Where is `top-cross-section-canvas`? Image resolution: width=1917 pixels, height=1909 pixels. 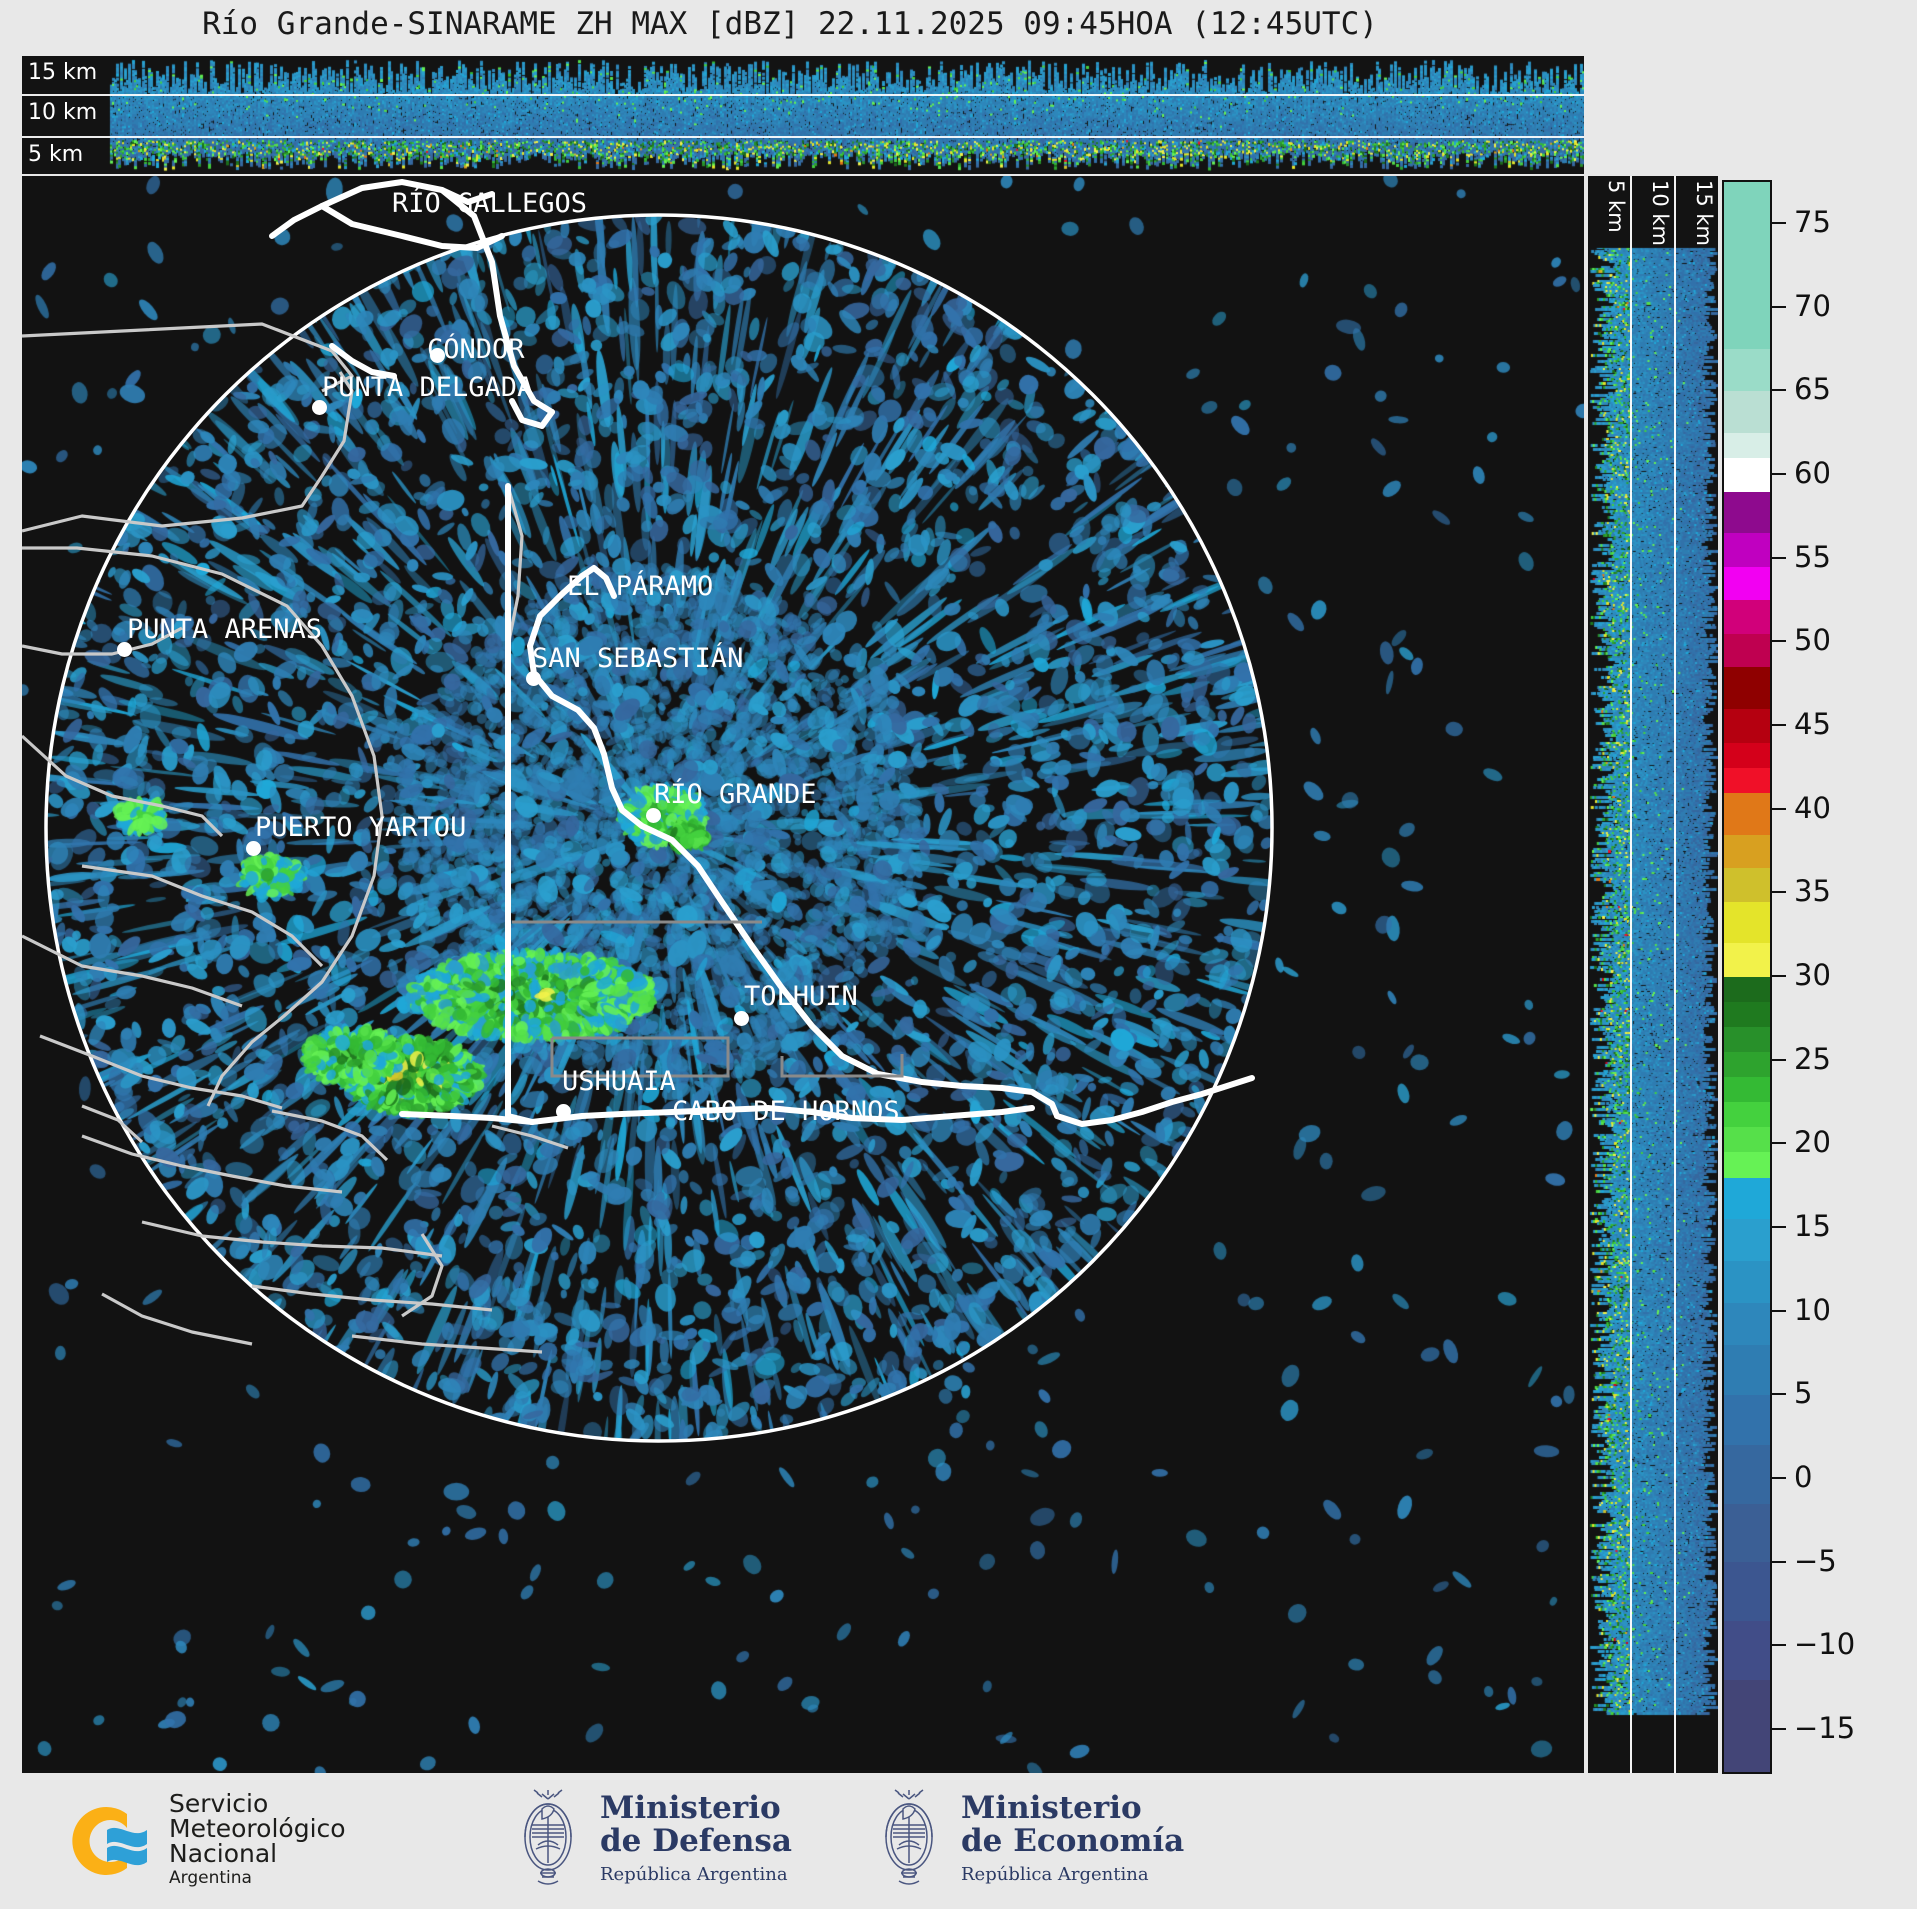
top-cross-section-canvas is located at coordinates (803, 115).